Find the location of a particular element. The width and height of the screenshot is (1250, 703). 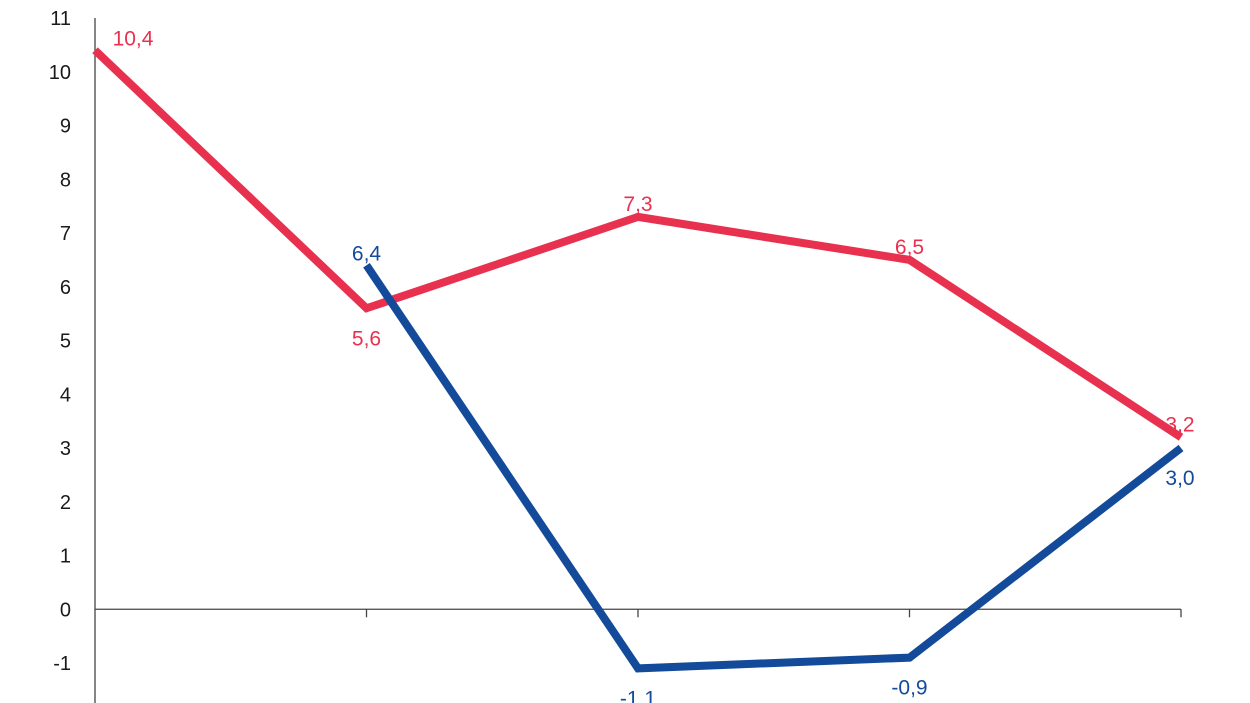

data-label-series-2: 6,4 is located at coordinates (367, 253).